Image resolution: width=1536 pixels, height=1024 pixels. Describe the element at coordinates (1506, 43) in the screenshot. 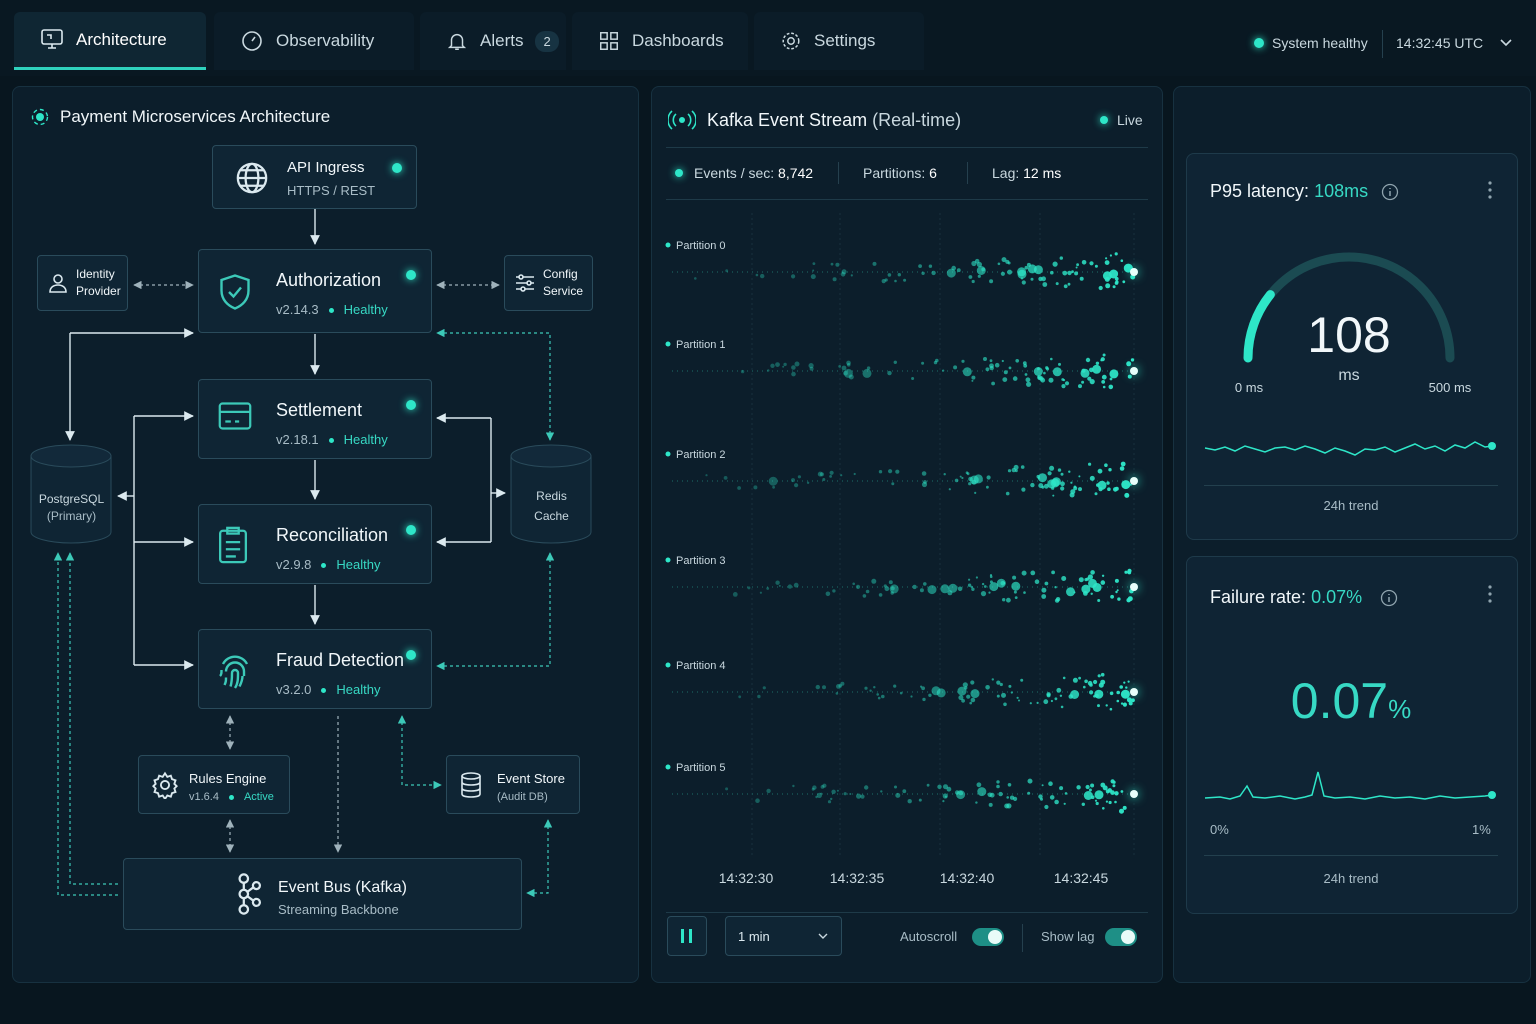

I see `time-dropdown` at that location.